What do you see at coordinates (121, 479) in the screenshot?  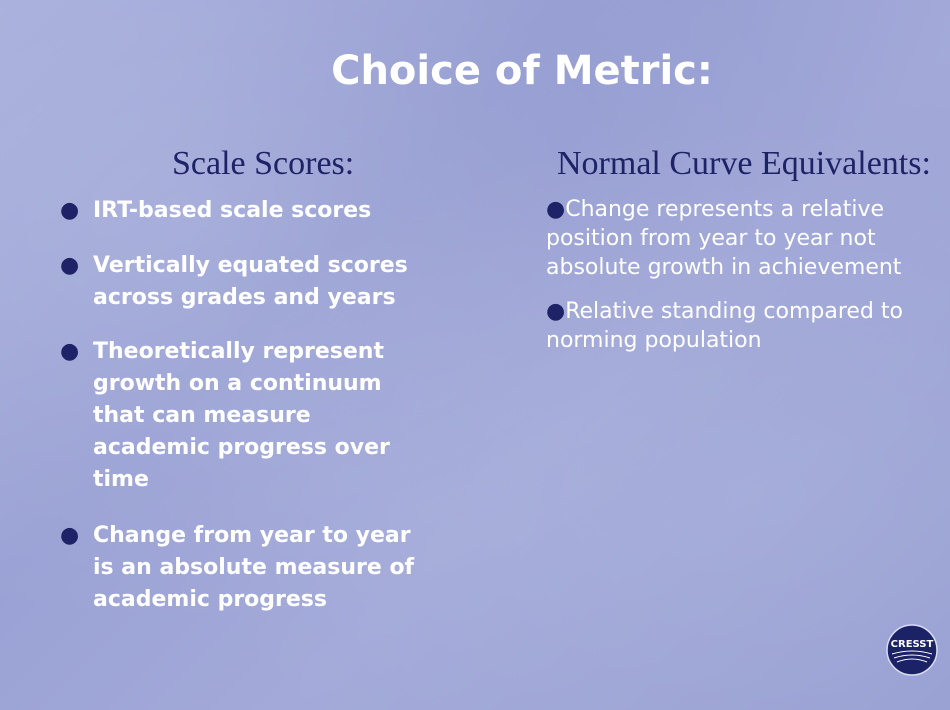 I see `list-item-text: time` at bounding box center [121, 479].